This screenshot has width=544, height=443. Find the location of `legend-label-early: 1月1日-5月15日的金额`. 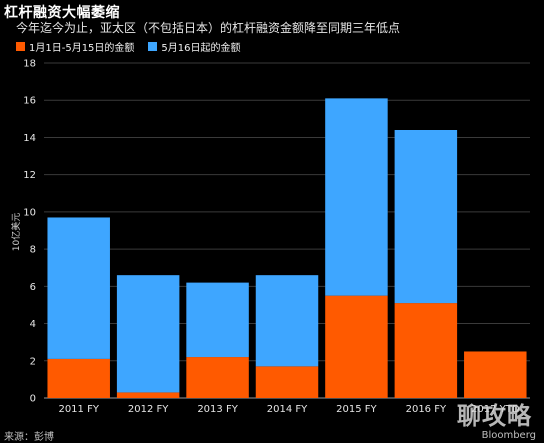

legend-label-early: 1月1日-5月15日的金额 is located at coordinates (82, 48).